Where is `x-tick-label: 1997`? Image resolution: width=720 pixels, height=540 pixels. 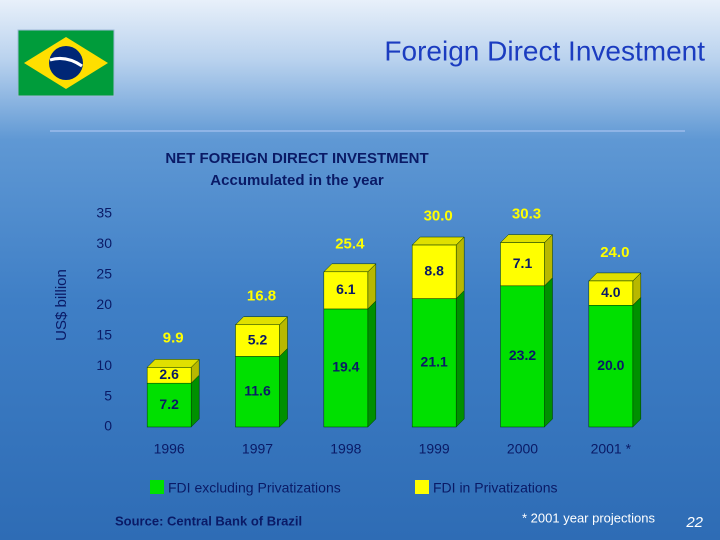
x-tick-label: 1997 is located at coordinates (257, 449).